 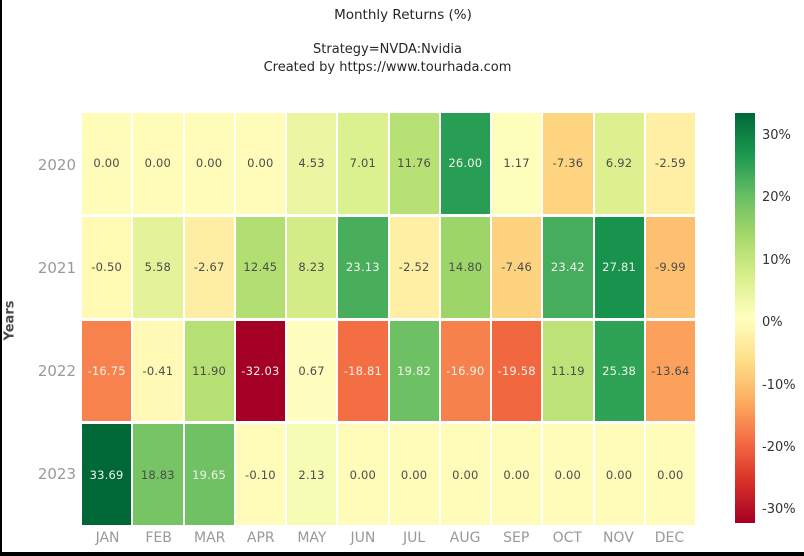 I want to click on x-tick-JAN: JAN, so click(x=107, y=538).